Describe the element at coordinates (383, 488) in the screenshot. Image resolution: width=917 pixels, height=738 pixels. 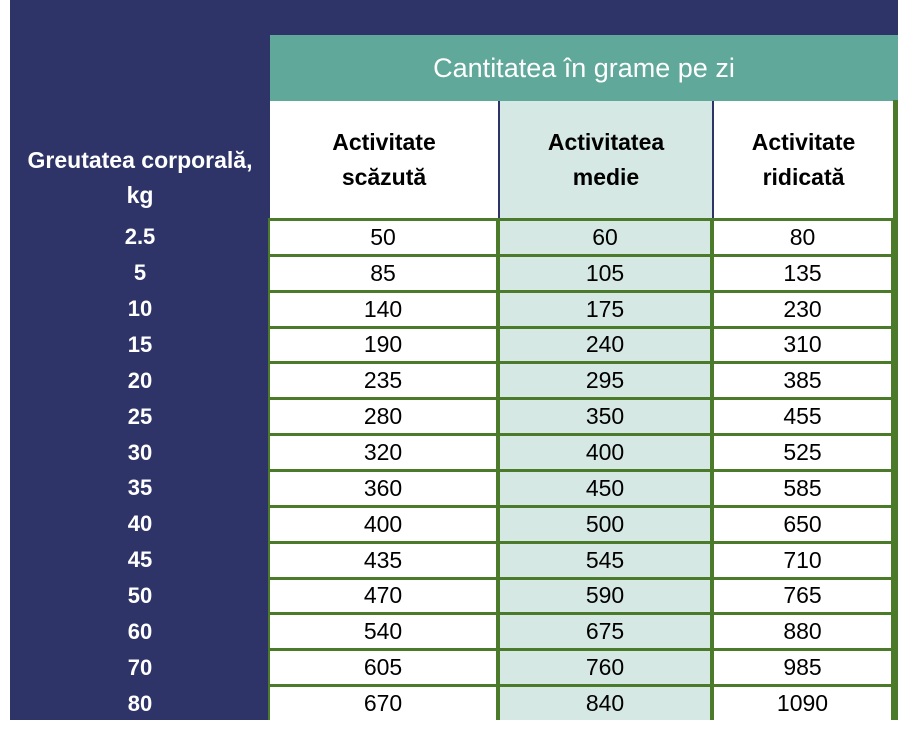
I see `table-cell: 360` at that location.